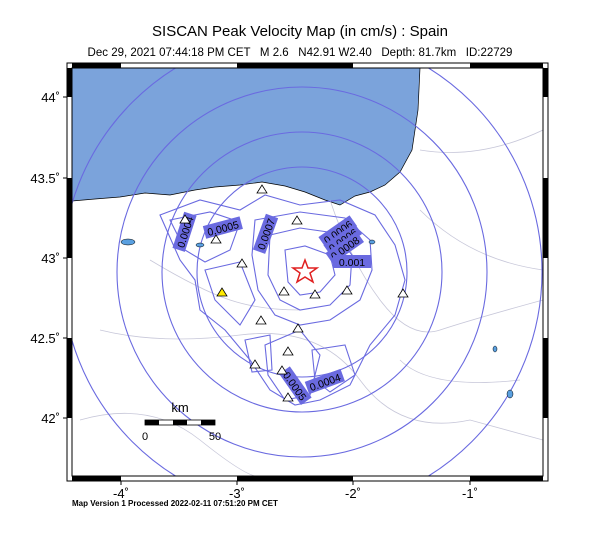  I want to click on scale-end: 50, so click(215, 437).